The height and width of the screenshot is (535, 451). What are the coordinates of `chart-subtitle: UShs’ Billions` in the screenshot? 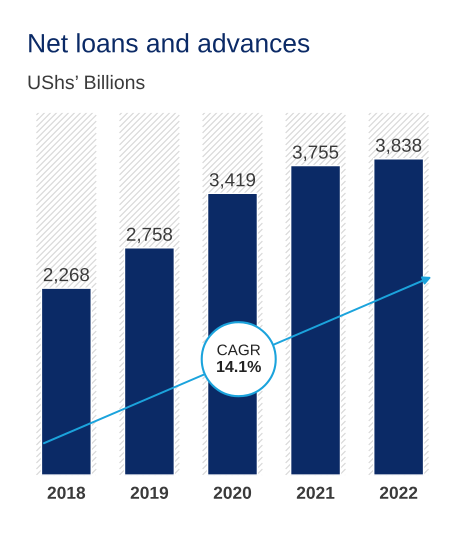 It's located at (86, 82).